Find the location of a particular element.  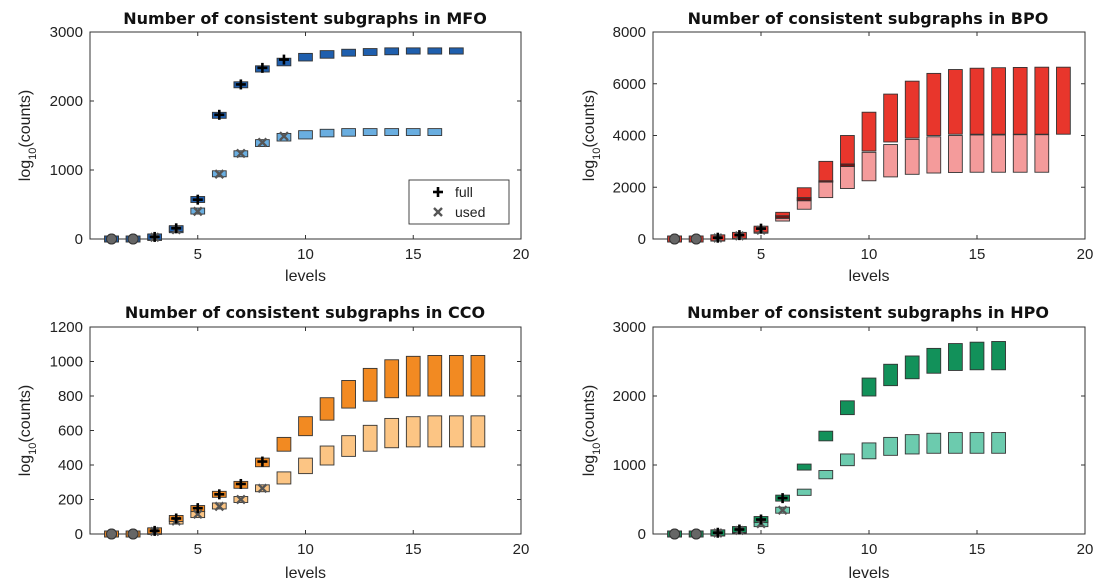

legend: full used is located at coordinates (459, 202).